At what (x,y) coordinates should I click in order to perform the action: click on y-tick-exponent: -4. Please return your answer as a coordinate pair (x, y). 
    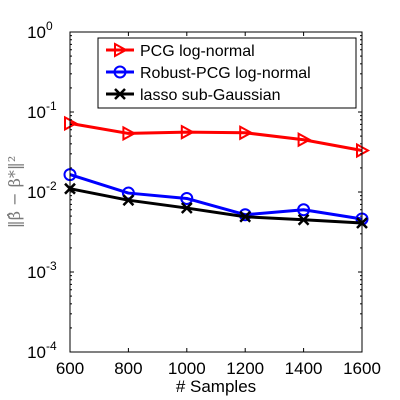
    Looking at the image, I should click on (51, 346).